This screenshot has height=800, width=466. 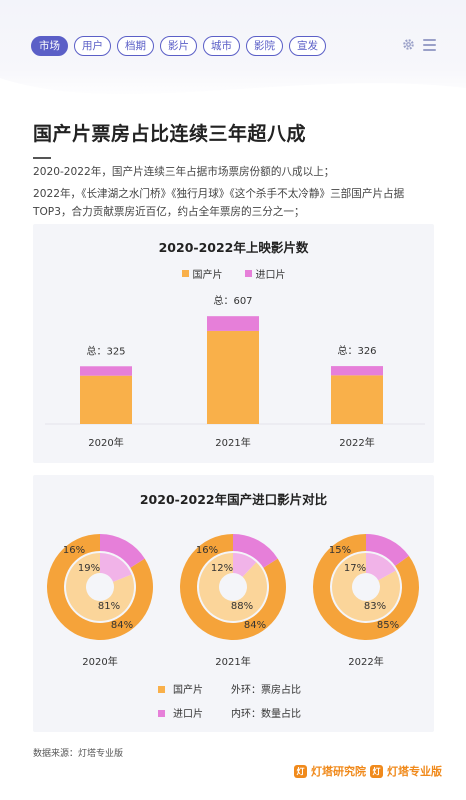 What do you see at coordinates (266, 713) in the screenshot?
I see `legend-inner-ring: 内环：数量占比` at bounding box center [266, 713].